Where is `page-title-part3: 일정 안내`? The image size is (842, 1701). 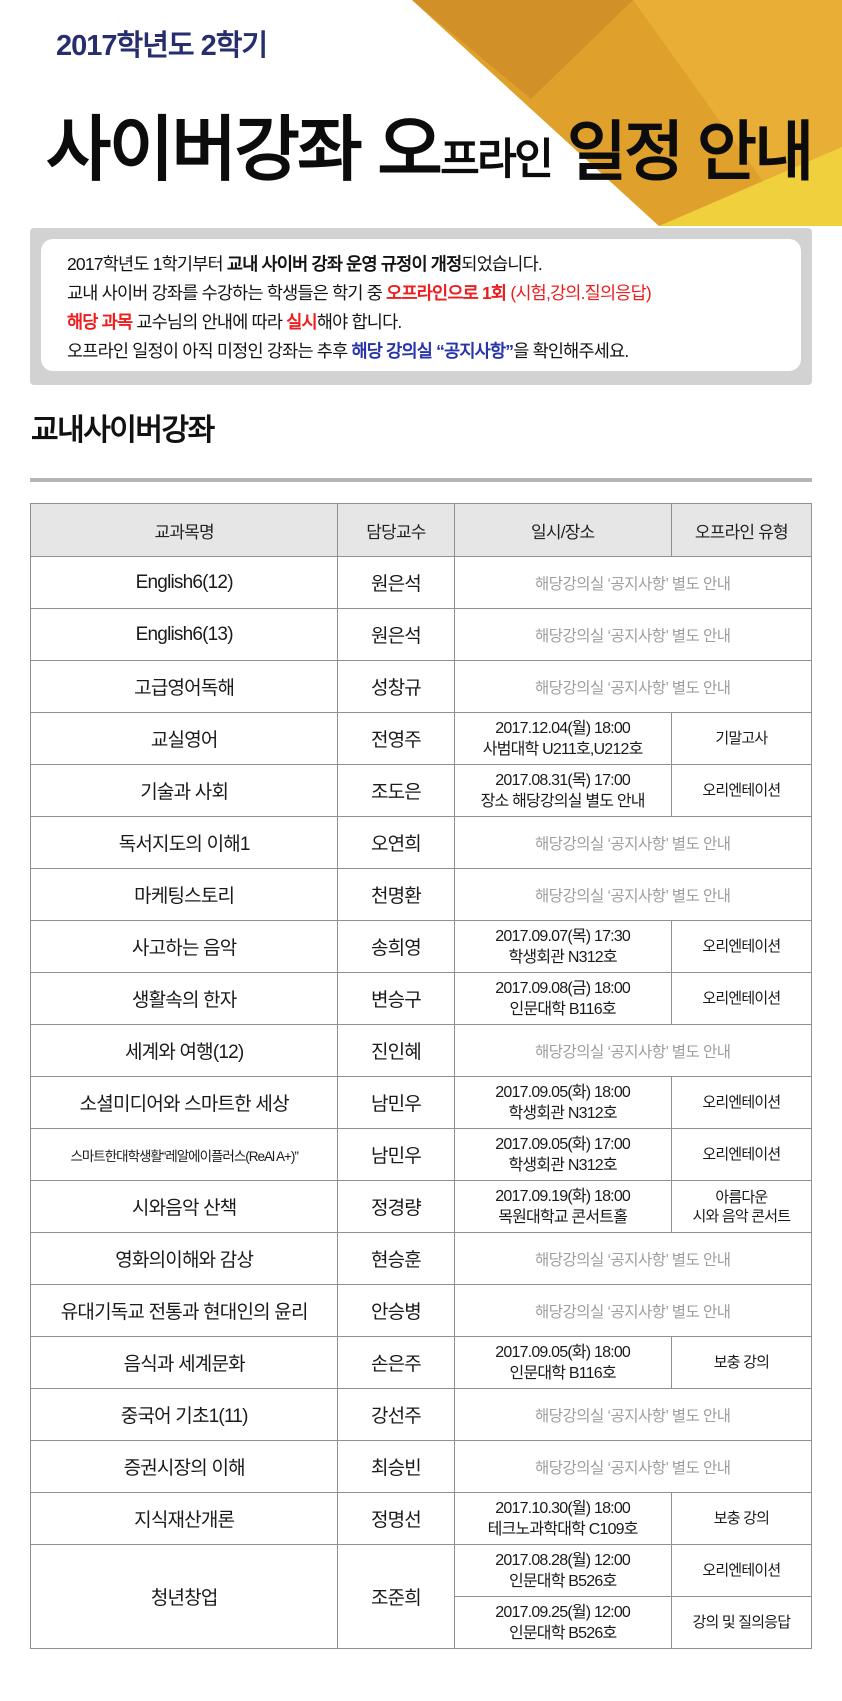 page-title-part3: 일정 안내 is located at coordinates (682, 152).